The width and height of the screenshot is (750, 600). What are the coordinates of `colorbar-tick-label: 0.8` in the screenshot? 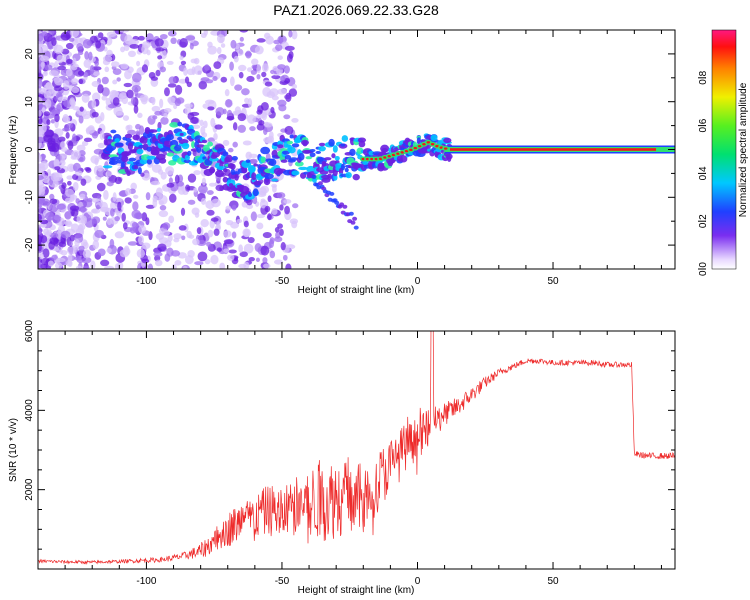 It's located at (703, 77).